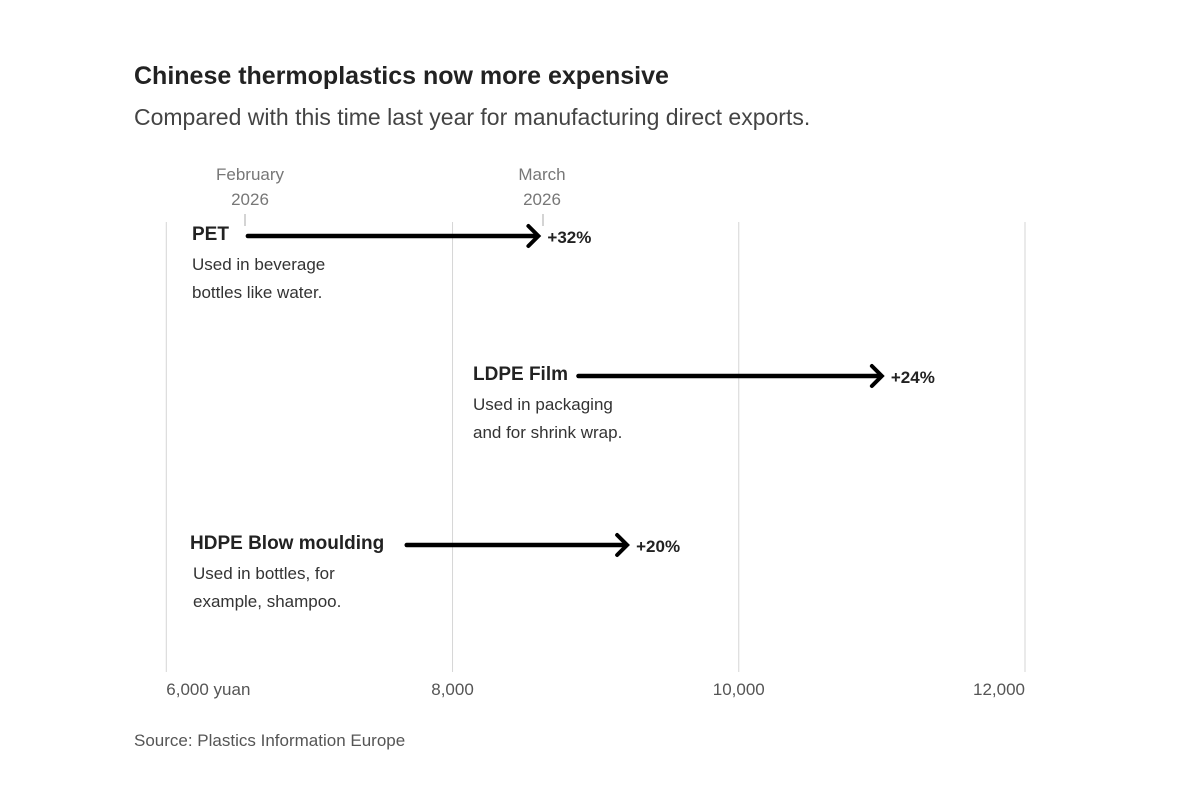 Image resolution: width=1200 pixels, height=799 pixels. I want to click on change-label-ldpe-film: +24%, so click(913, 377).